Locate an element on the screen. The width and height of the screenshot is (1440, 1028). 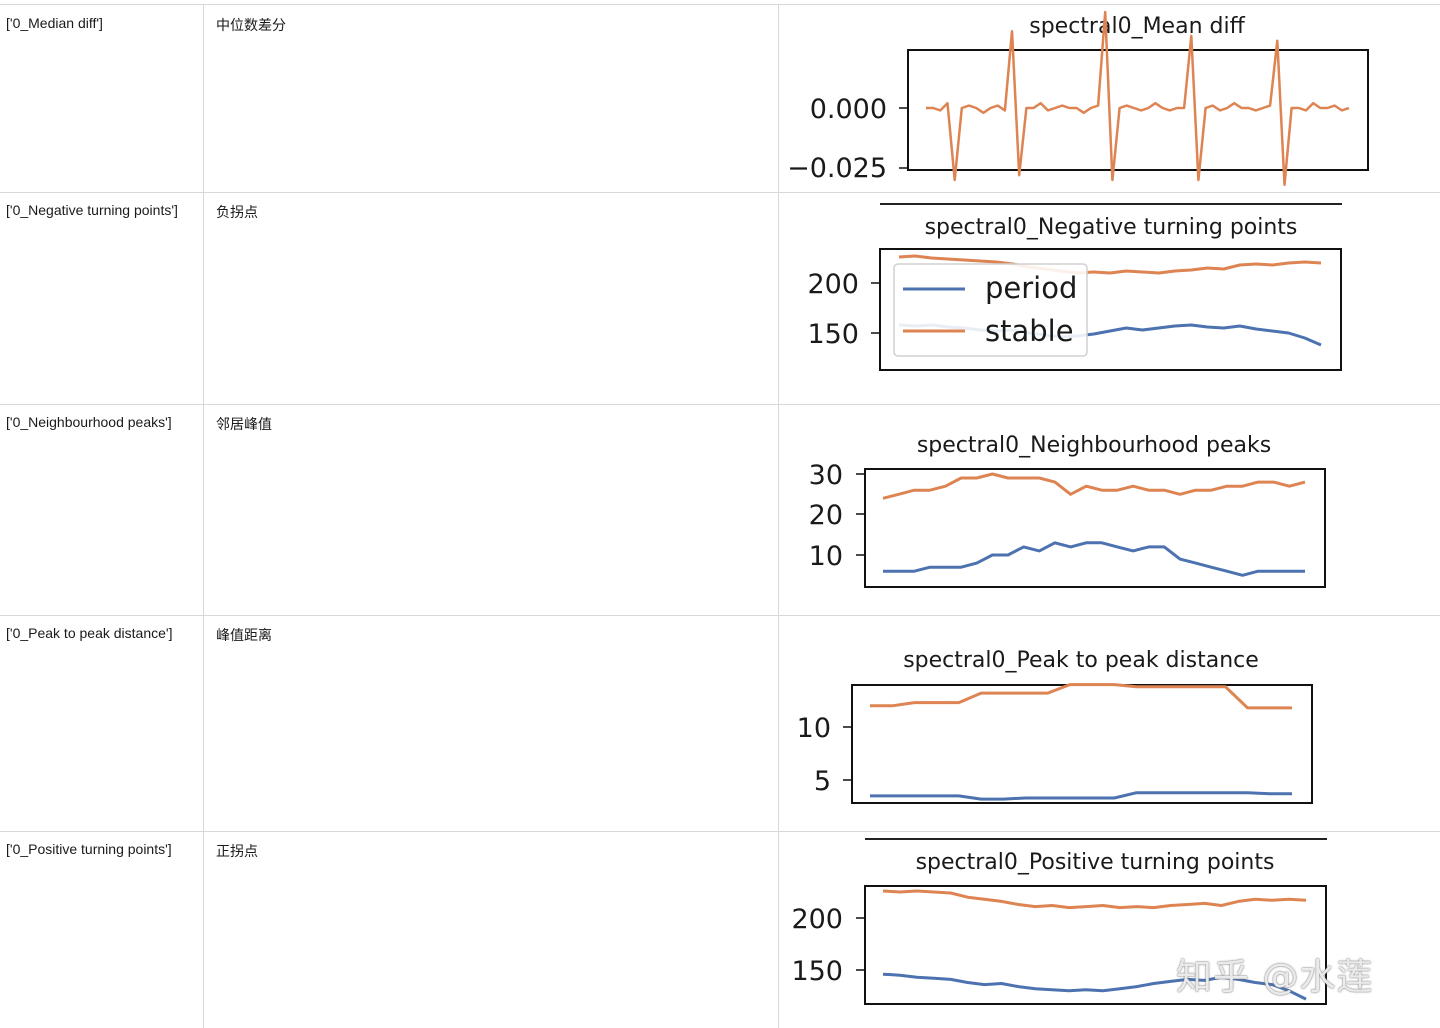
feature-name-cell: ['0_Negative turning points'] is located at coordinates (102, 298).